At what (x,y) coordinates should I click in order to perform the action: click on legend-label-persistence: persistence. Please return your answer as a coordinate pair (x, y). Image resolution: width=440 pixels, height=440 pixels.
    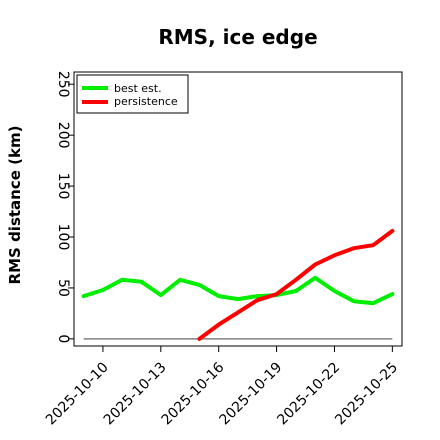
    Looking at the image, I should click on (146, 101).